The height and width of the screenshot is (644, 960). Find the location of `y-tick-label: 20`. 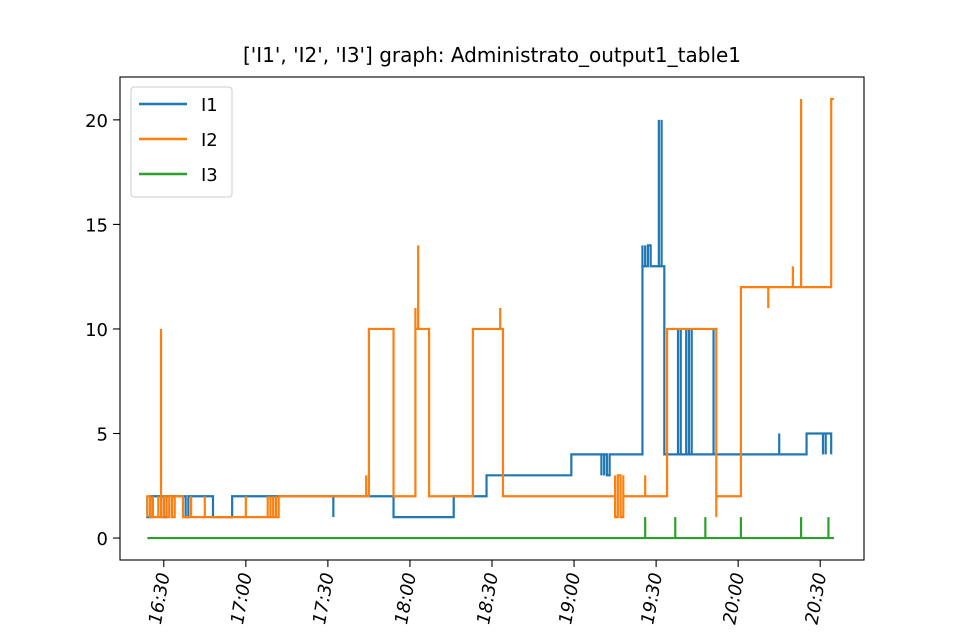

y-tick-label: 20 is located at coordinates (96, 121).